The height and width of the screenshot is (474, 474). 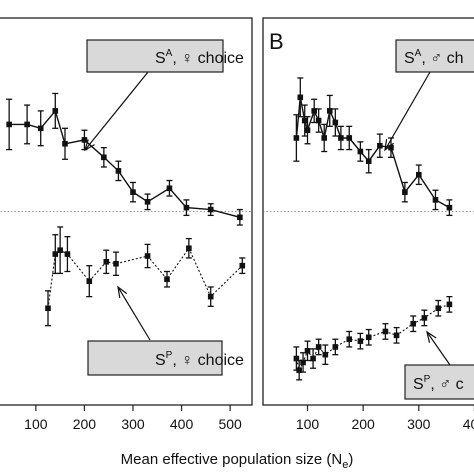 What do you see at coordinates (36, 424) in the screenshot?
I see `x-tick-label: 100` at bounding box center [36, 424].